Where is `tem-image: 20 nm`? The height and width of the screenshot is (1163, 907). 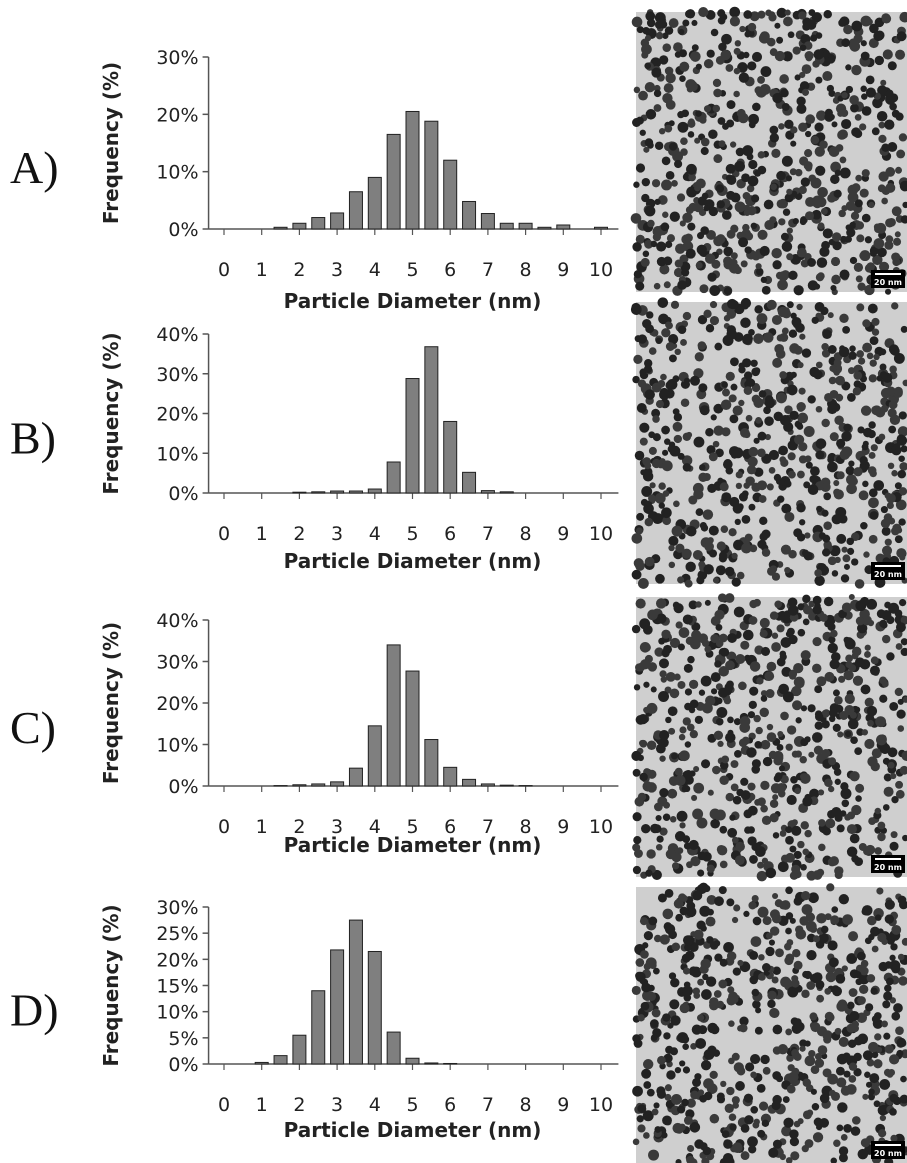 tem-image: 20 nm is located at coordinates (769, 1022).